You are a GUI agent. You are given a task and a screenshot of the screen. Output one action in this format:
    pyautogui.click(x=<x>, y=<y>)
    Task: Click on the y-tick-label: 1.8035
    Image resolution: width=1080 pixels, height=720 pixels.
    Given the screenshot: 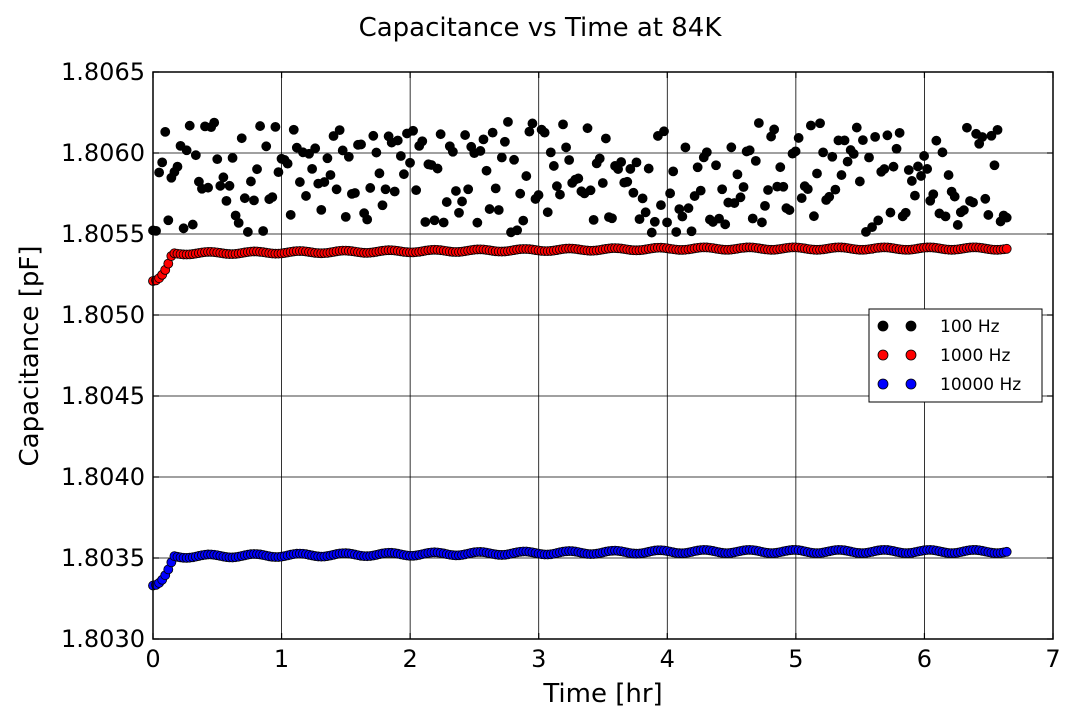 What is the action you would take?
    pyautogui.click(x=103, y=558)
    